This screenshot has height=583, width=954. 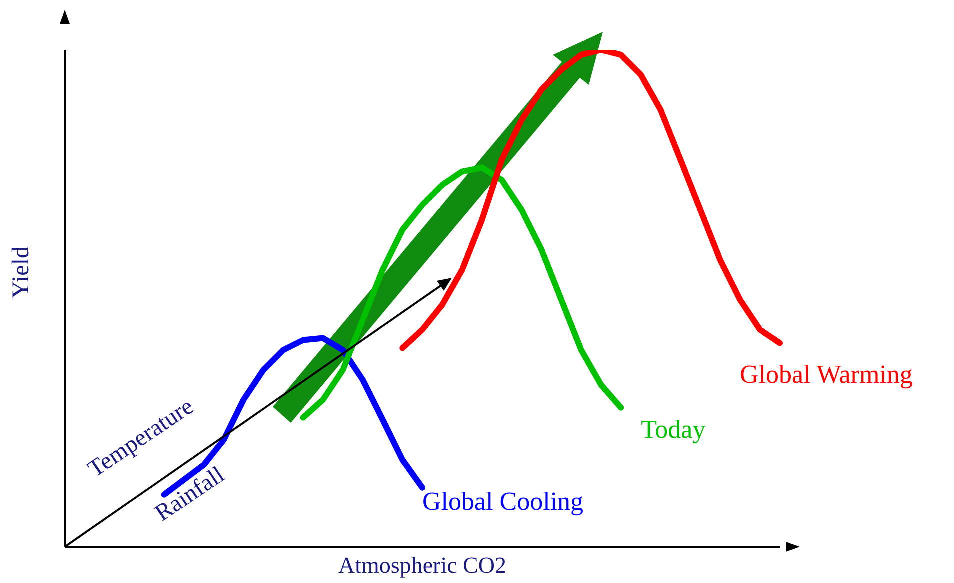 What do you see at coordinates (422, 565) in the screenshot?
I see `x-axis-title: Atmospheric CO2` at bounding box center [422, 565].